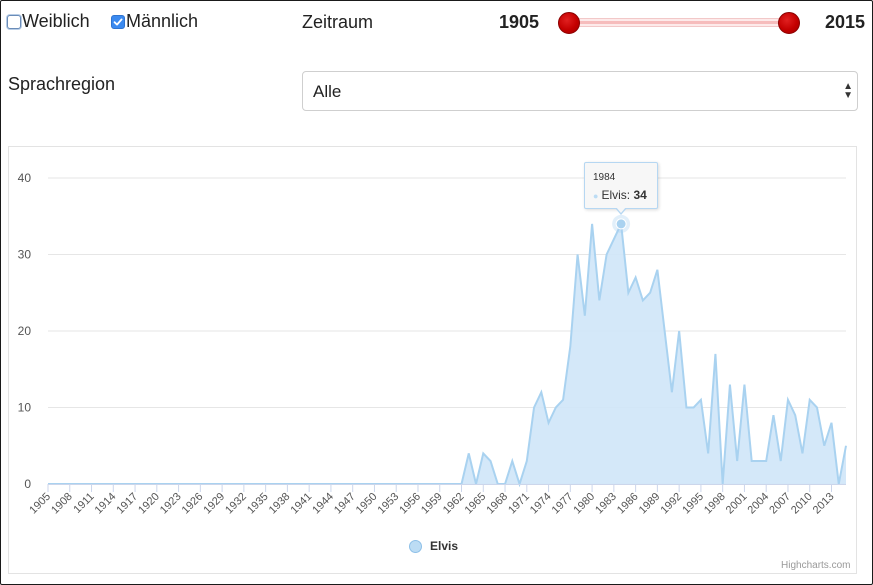 Image resolution: width=873 pixels, height=585 pixels. I want to click on region-select: Alle ▲ ▼, so click(580, 91).